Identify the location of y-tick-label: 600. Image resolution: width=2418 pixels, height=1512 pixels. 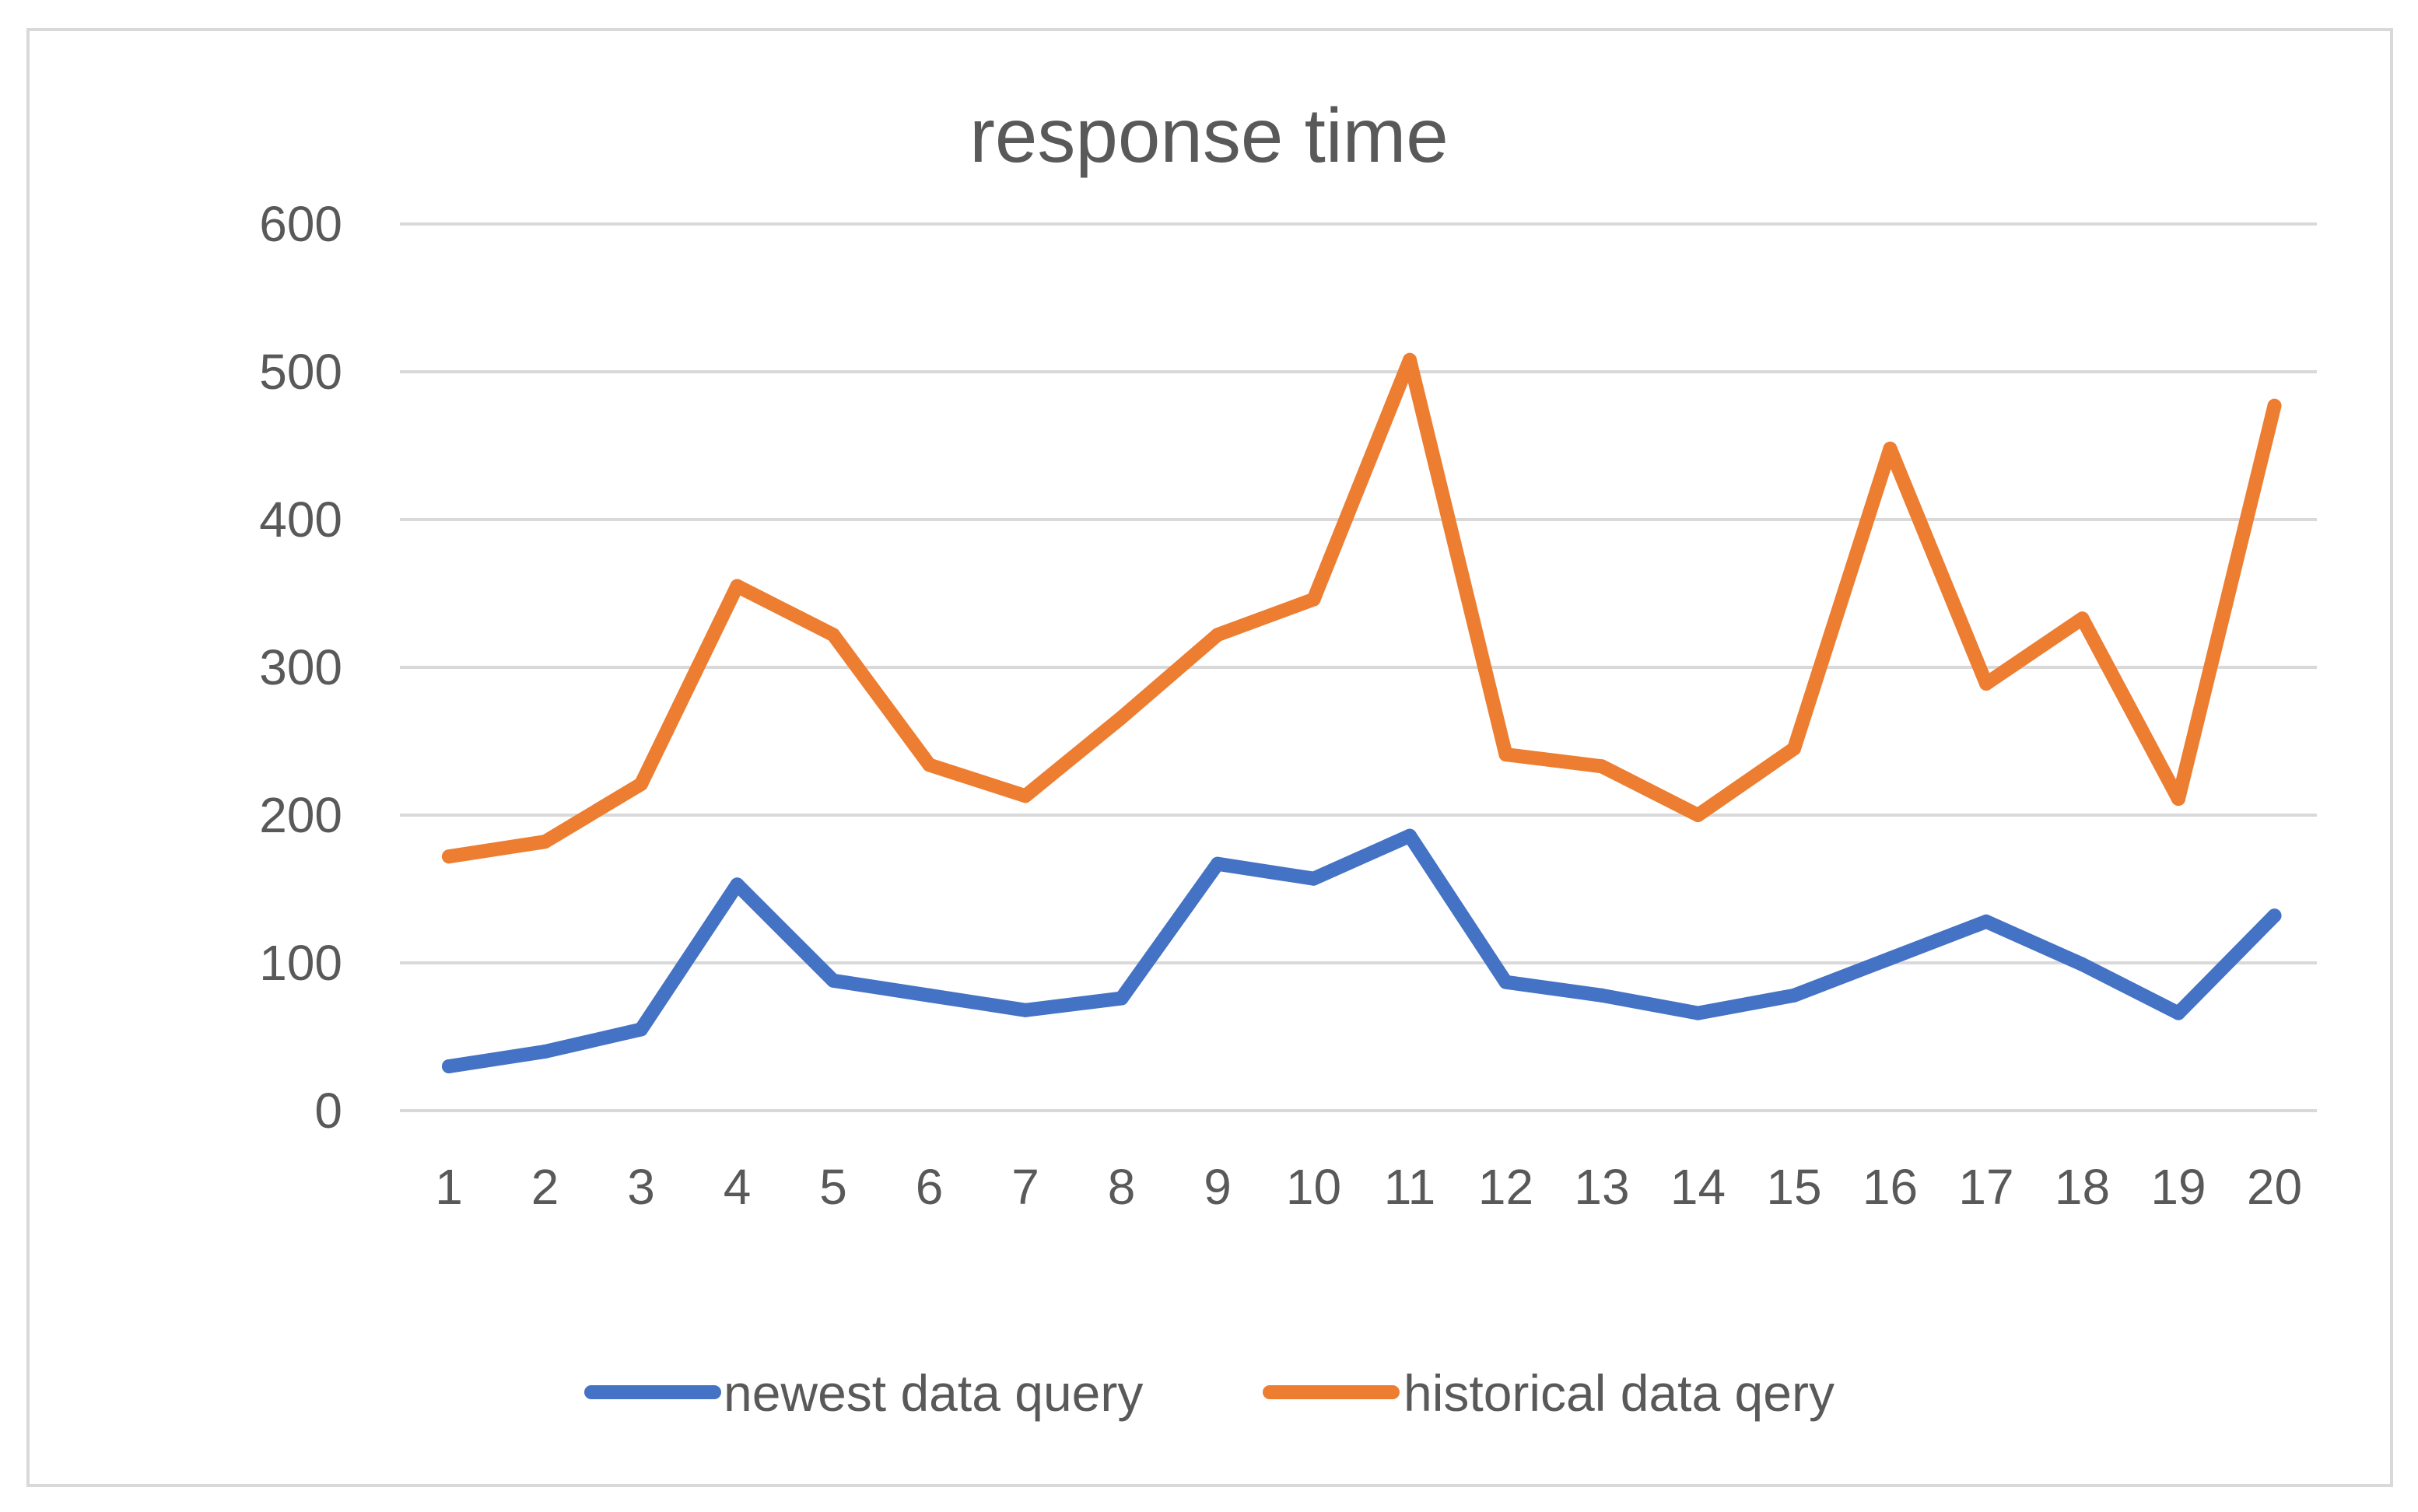
(300, 224).